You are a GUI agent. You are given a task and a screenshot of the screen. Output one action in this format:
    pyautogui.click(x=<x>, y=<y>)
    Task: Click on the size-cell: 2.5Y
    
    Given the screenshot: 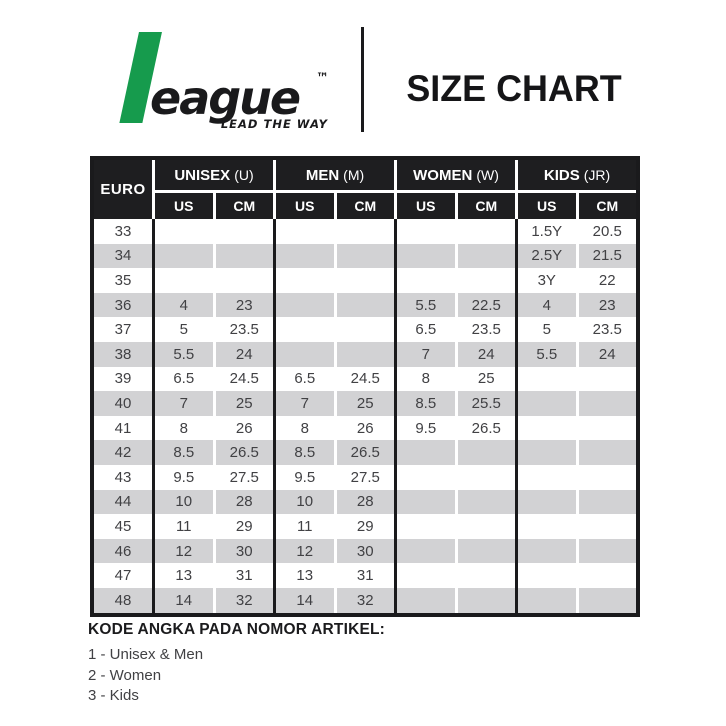 What is the action you would take?
    pyautogui.click(x=545, y=256)
    